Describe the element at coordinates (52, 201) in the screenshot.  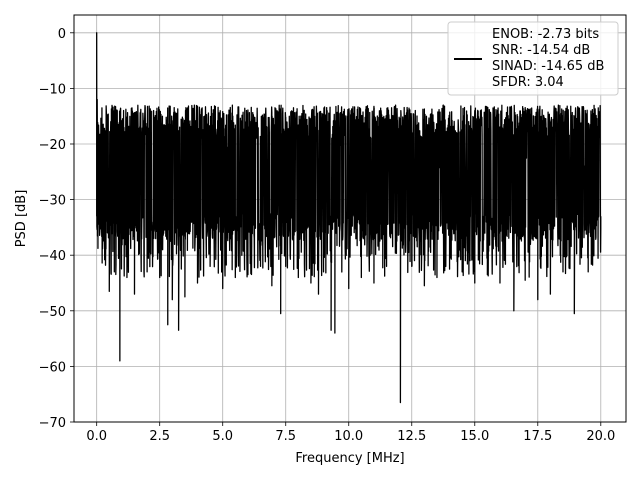
I see `y-tick-label: −30` at that location.